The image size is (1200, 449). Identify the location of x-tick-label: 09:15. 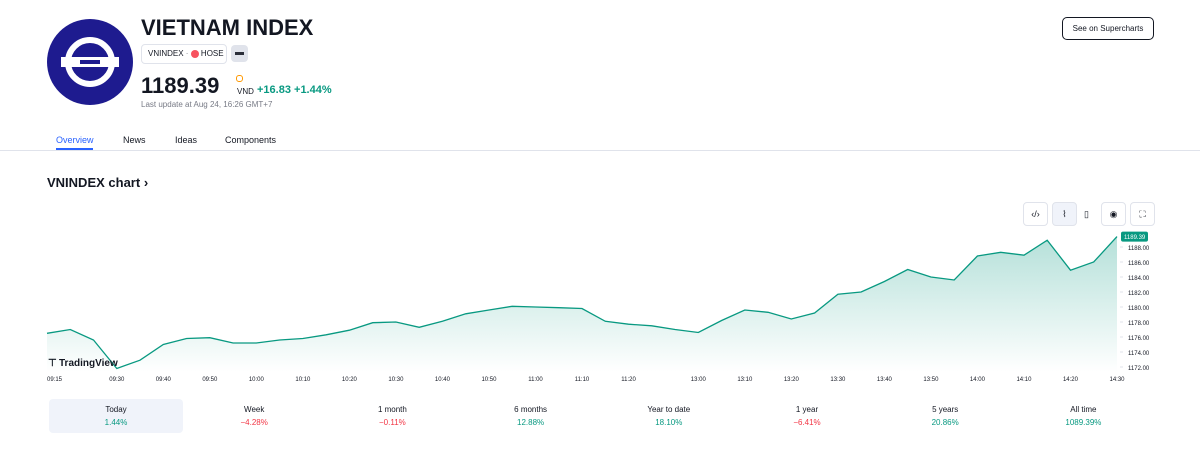
(55, 380).